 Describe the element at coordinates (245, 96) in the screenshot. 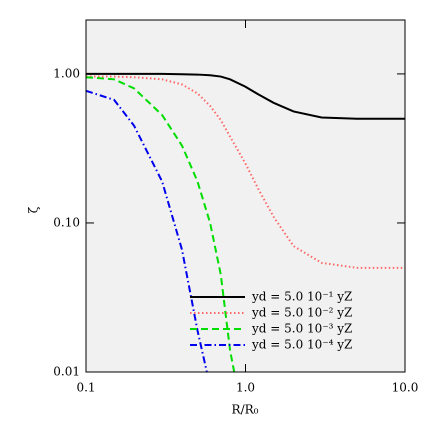

I see `series-line` at that location.